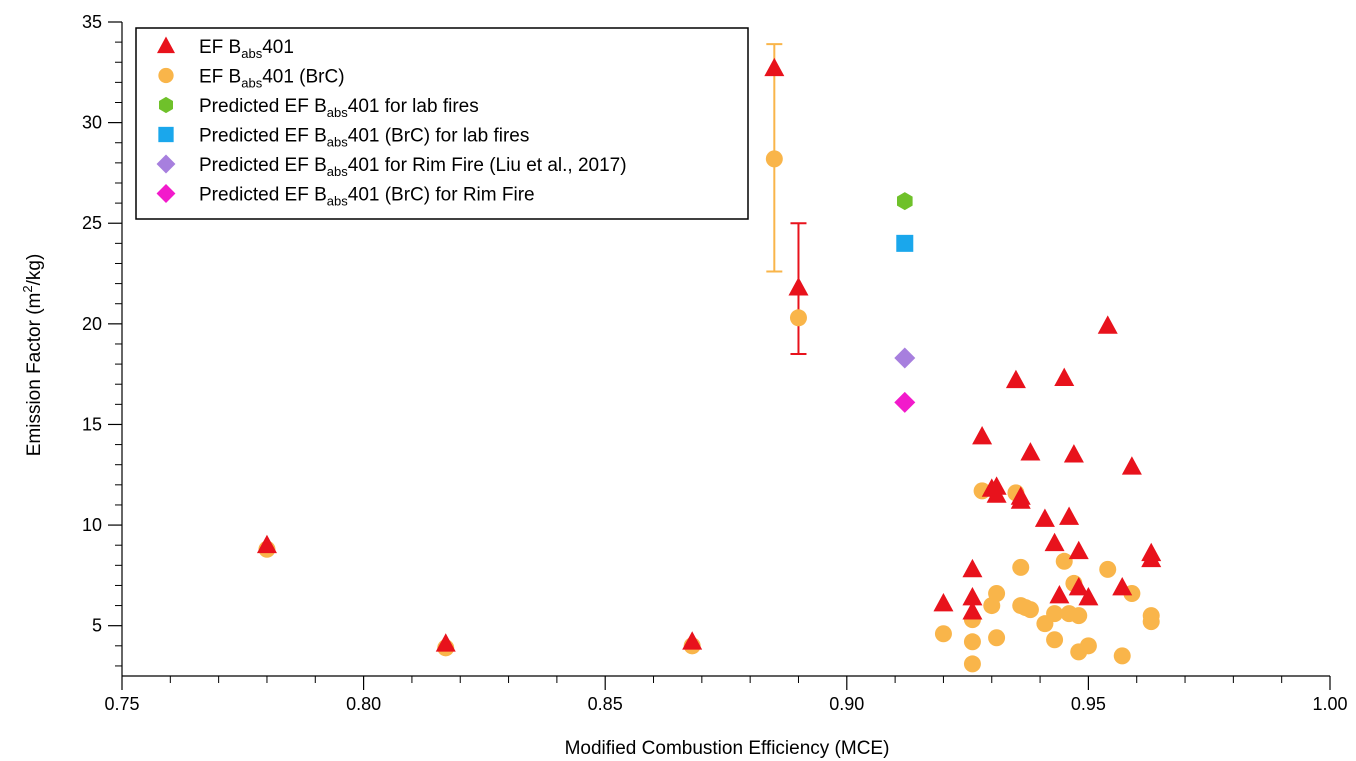 The image size is (1356, 761). What do you see at coordinates (441, 195) in the screenshot?
I see `legend-entry-text: 401 (BrC) for Rim Fire` at bounding box center [441, 195].